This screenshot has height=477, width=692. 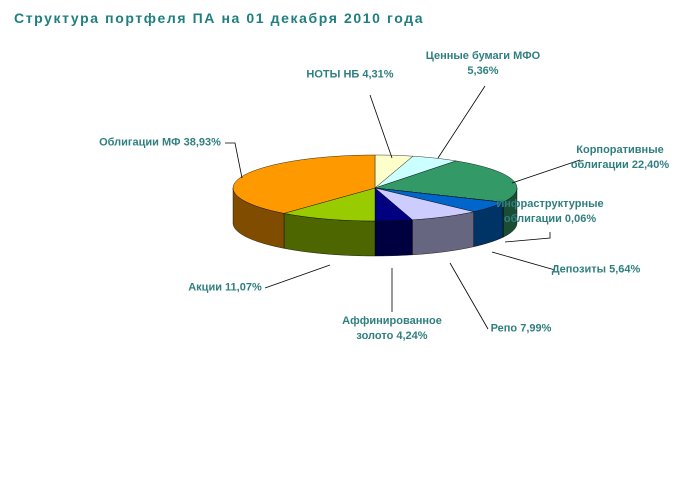 I want to click on data-label: Репо 7,99%, so click(x=521, y=329).